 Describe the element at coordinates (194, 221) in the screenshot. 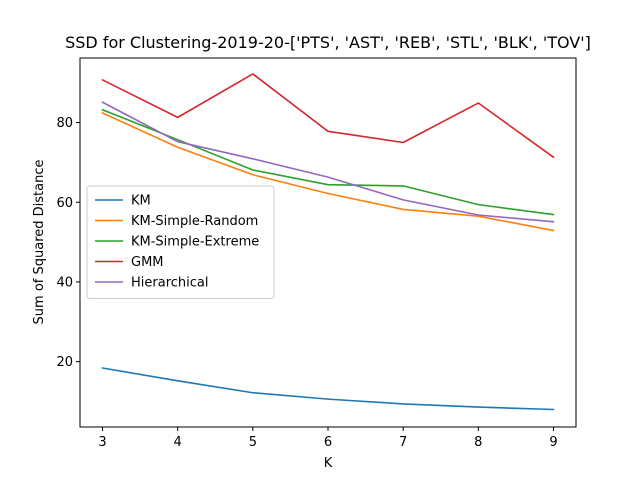

I see `legend-label-1: KM-Simple-Random` at that location.